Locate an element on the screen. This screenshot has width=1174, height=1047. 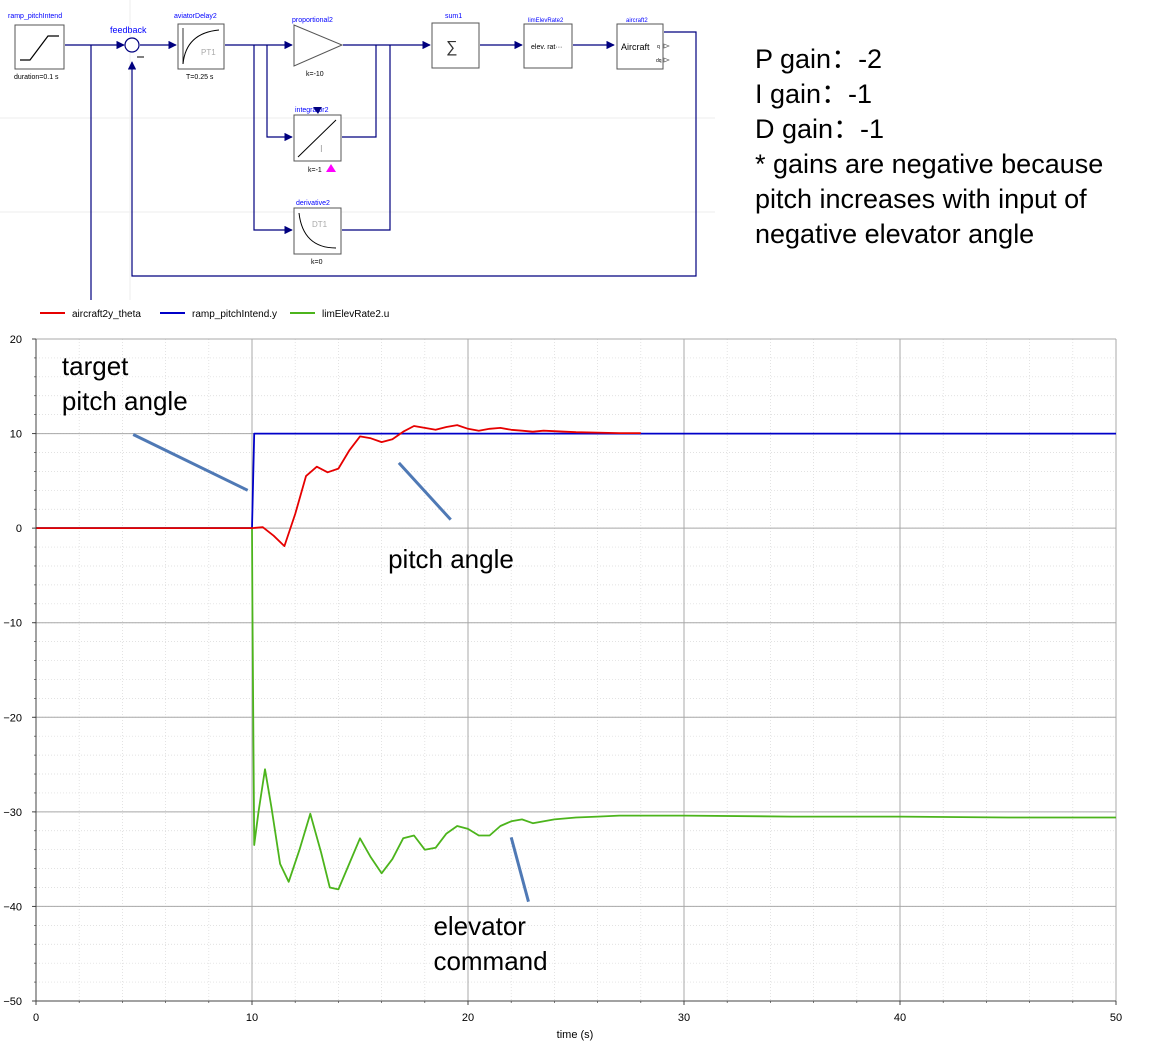
x-tick-label: 30 is located at coordinates (684, 1018).